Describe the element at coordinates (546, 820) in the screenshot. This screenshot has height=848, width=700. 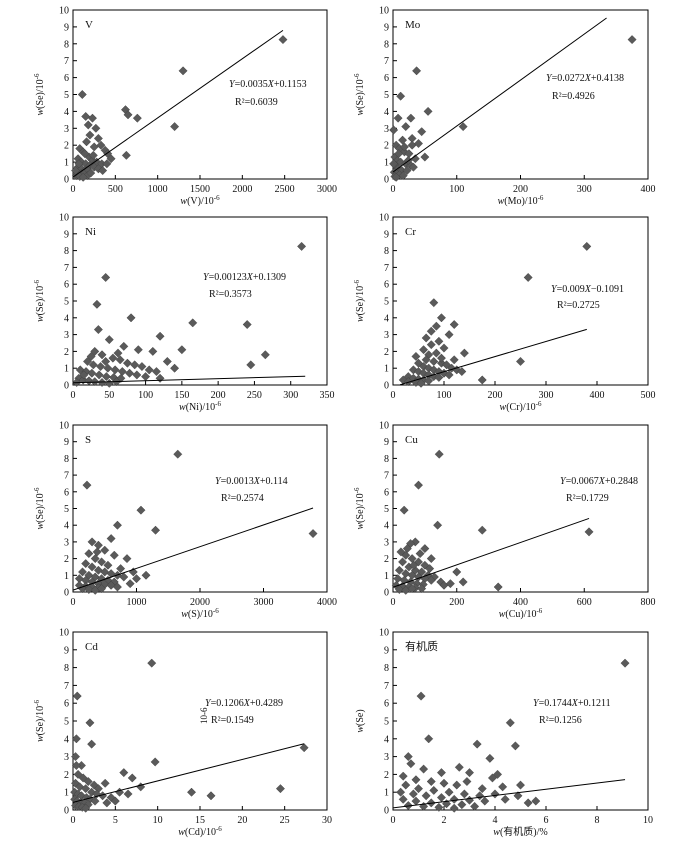
I see `x-tick-label: 6` at that location.